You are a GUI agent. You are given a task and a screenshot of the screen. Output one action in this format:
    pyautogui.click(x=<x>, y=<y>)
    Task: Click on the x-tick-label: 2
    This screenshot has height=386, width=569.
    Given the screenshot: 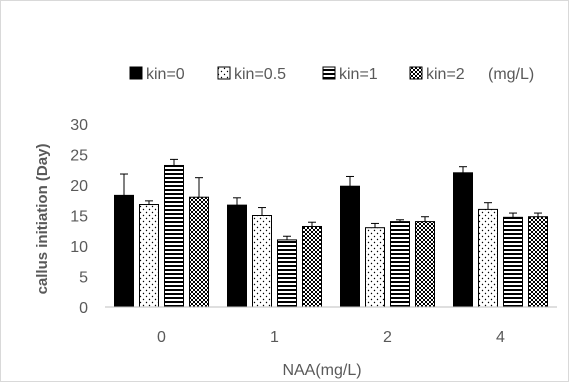 What is the action you would take?
    pyautogui.click(x=387, y=337)
    